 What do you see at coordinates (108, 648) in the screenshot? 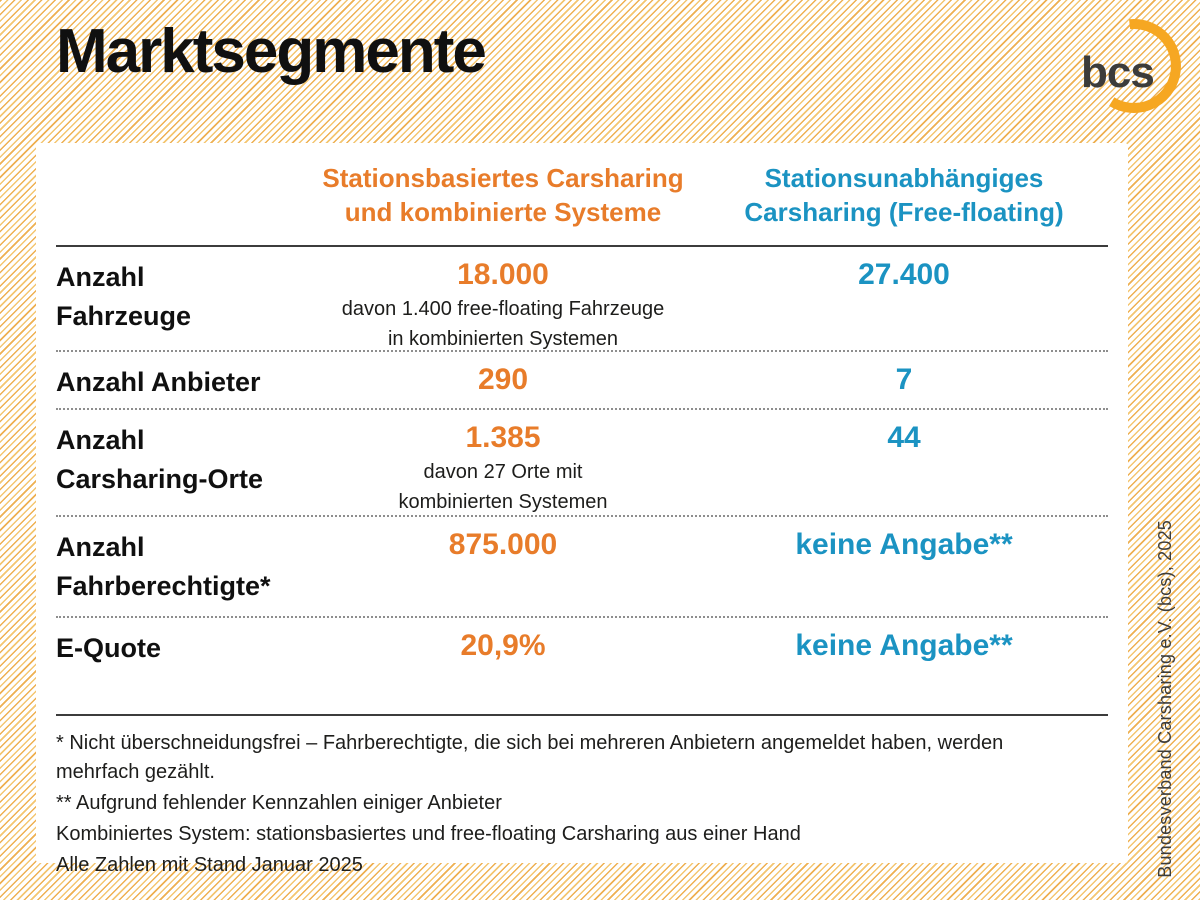
I see `row-label: E-Quote` at bounding box center [108, 648].